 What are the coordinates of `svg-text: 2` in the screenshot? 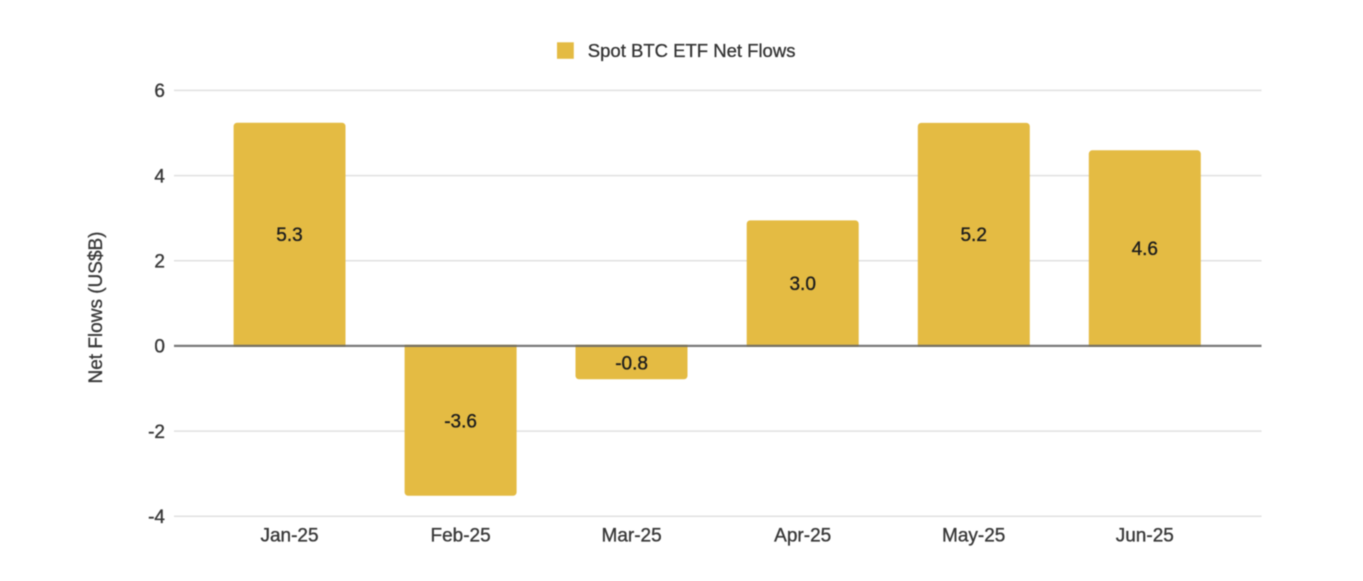 It's located at (159, 262).